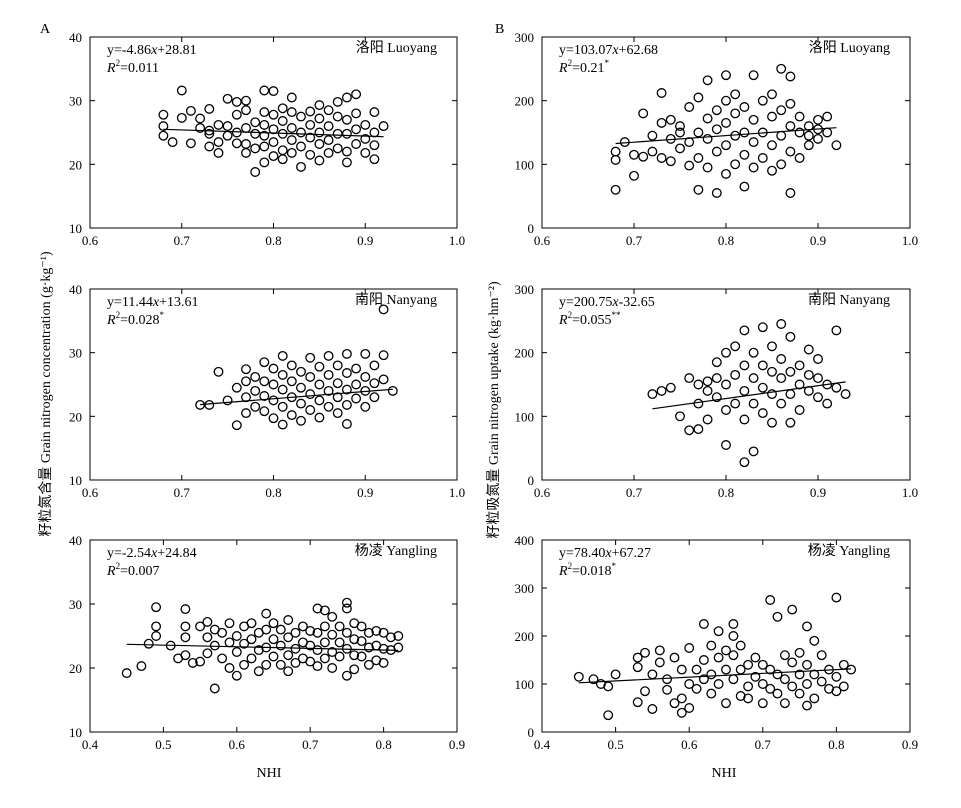  Describe the element at coordinates (135, 319) in the screenshot. I see `r-squared-label: R2=0.028*` at that location.